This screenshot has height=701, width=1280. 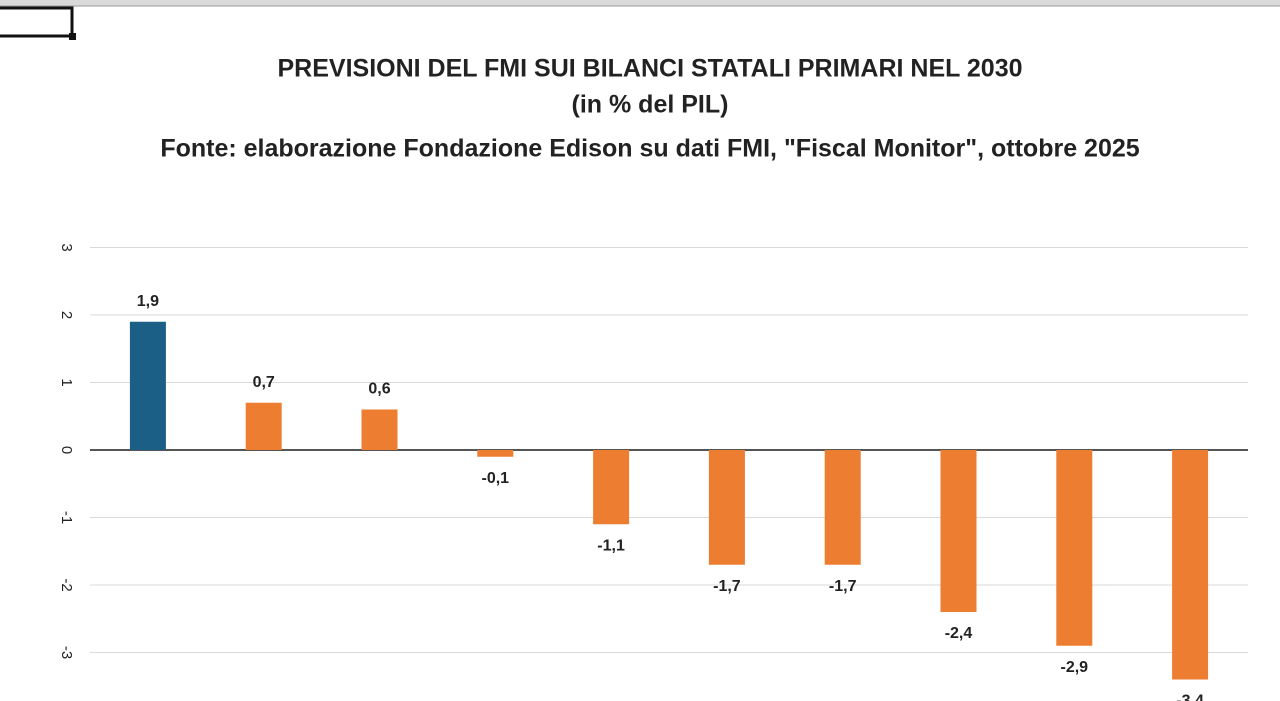 What do you see at coordinates (66, 584) in the screenshot?
I see `y-tick-label: -2` at bounding box center [66, 584].